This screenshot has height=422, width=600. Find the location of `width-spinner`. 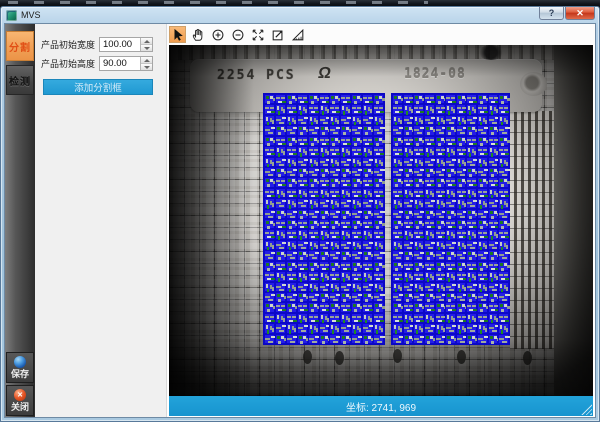

width-spinner is located at coordinates (146, 44).